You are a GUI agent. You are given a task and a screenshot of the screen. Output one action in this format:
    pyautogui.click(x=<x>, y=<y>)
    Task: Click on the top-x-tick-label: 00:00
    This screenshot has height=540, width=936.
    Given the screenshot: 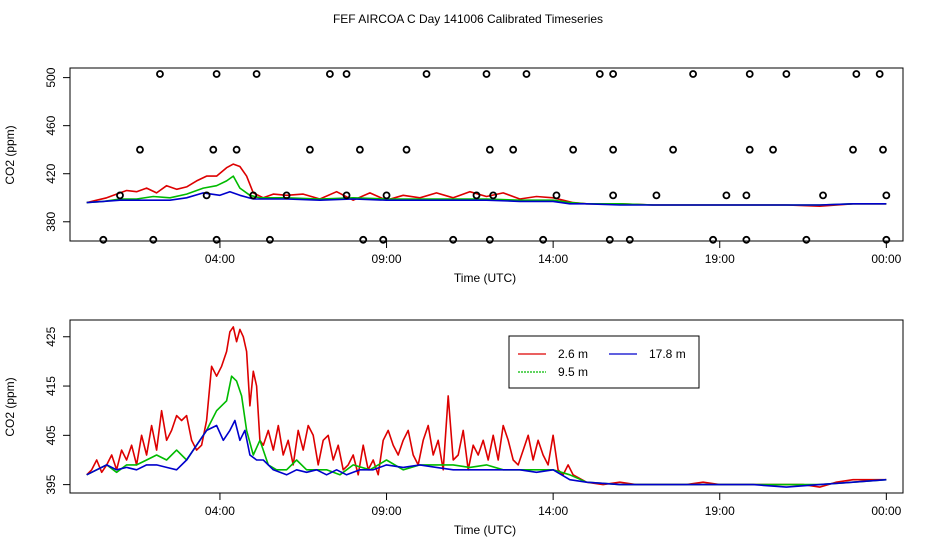 What is the action you would take?
    pyautogui.click(x=886, y=259)
    